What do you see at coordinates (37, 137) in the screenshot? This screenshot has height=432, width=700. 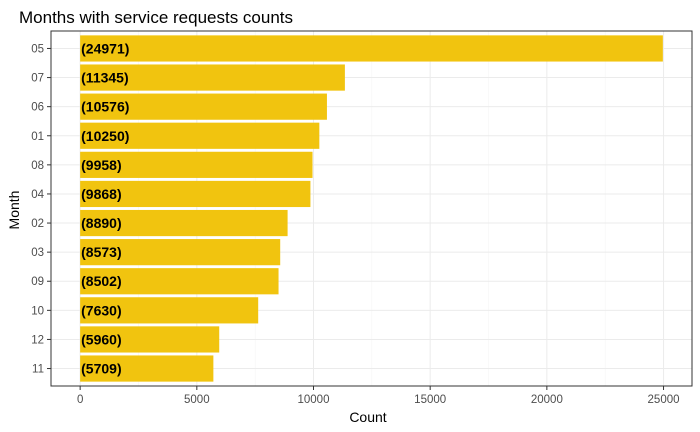 I see `y-tick-label-01: 01` at bounding box center [37, 137].